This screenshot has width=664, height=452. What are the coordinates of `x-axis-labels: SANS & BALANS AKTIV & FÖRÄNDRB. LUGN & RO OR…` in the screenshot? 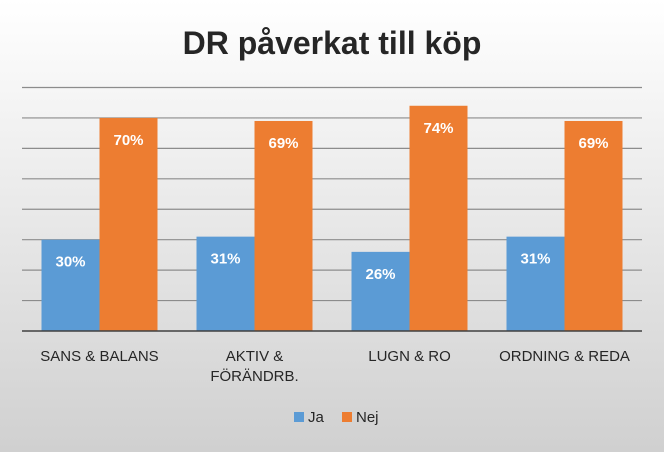 It's located at (335, 366).